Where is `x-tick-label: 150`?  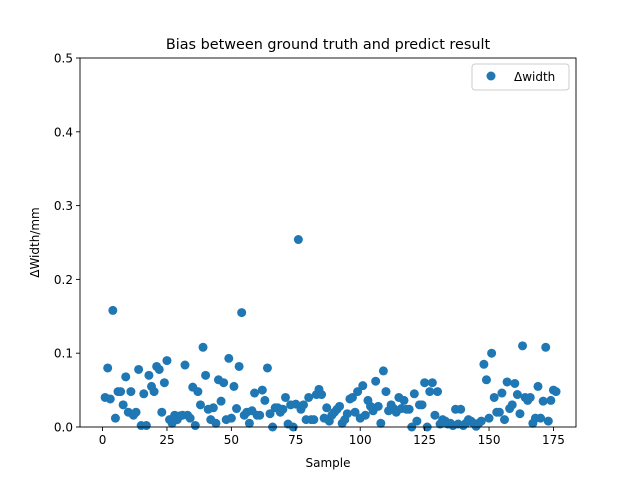 x-tick-label: 150 is located at coordinates (489, 440).